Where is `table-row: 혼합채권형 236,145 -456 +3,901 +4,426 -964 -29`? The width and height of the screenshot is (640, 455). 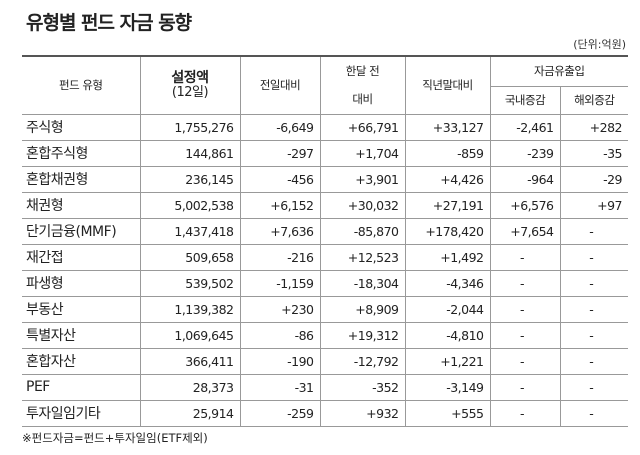
table-row: 혼합채권형 236,145 -456 +3,901 +4,426 -964 -29 is located at coordinates (325, 179).